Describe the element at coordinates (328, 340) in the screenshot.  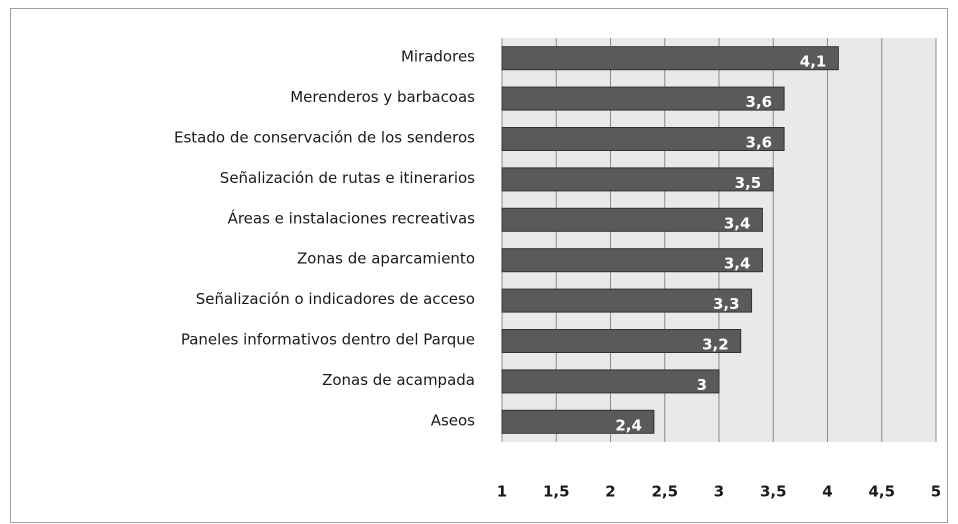
I see `y-tick-label: Paneles informativos dentro del Parque` at that location.